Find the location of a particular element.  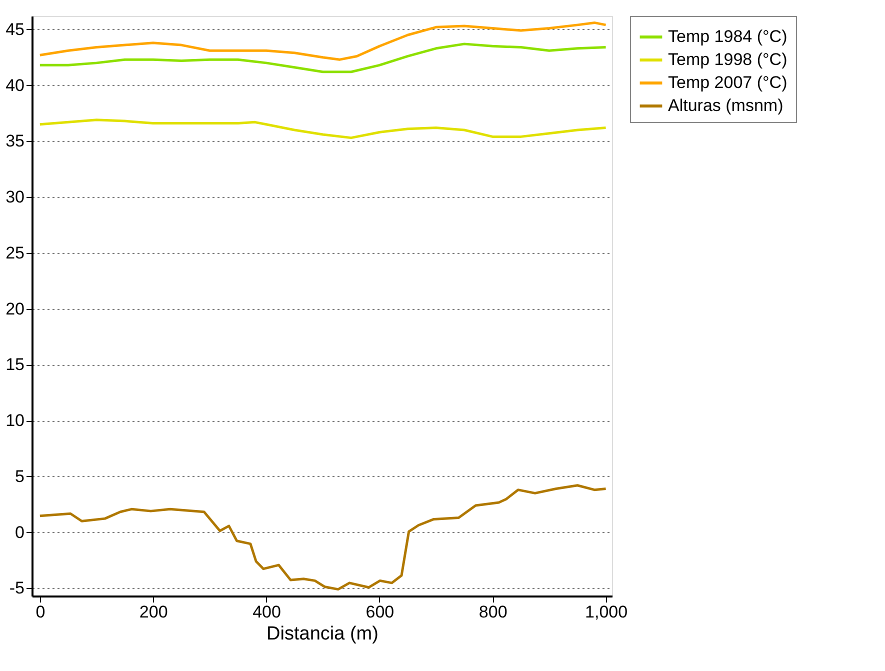

legend-label: Temp 2007 (°C) is located at coordinates (728, 82).